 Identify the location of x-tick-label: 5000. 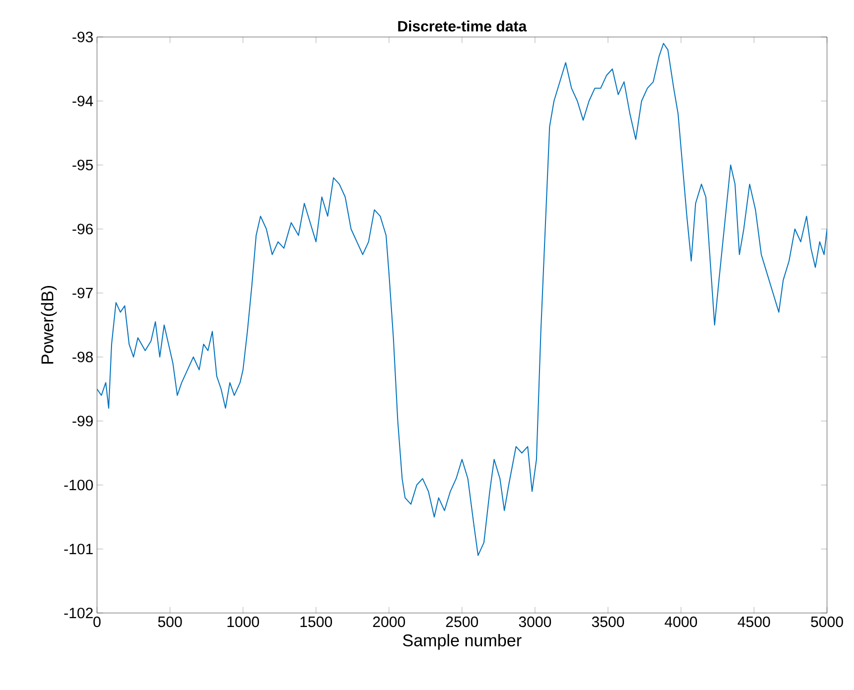
(827, 622).